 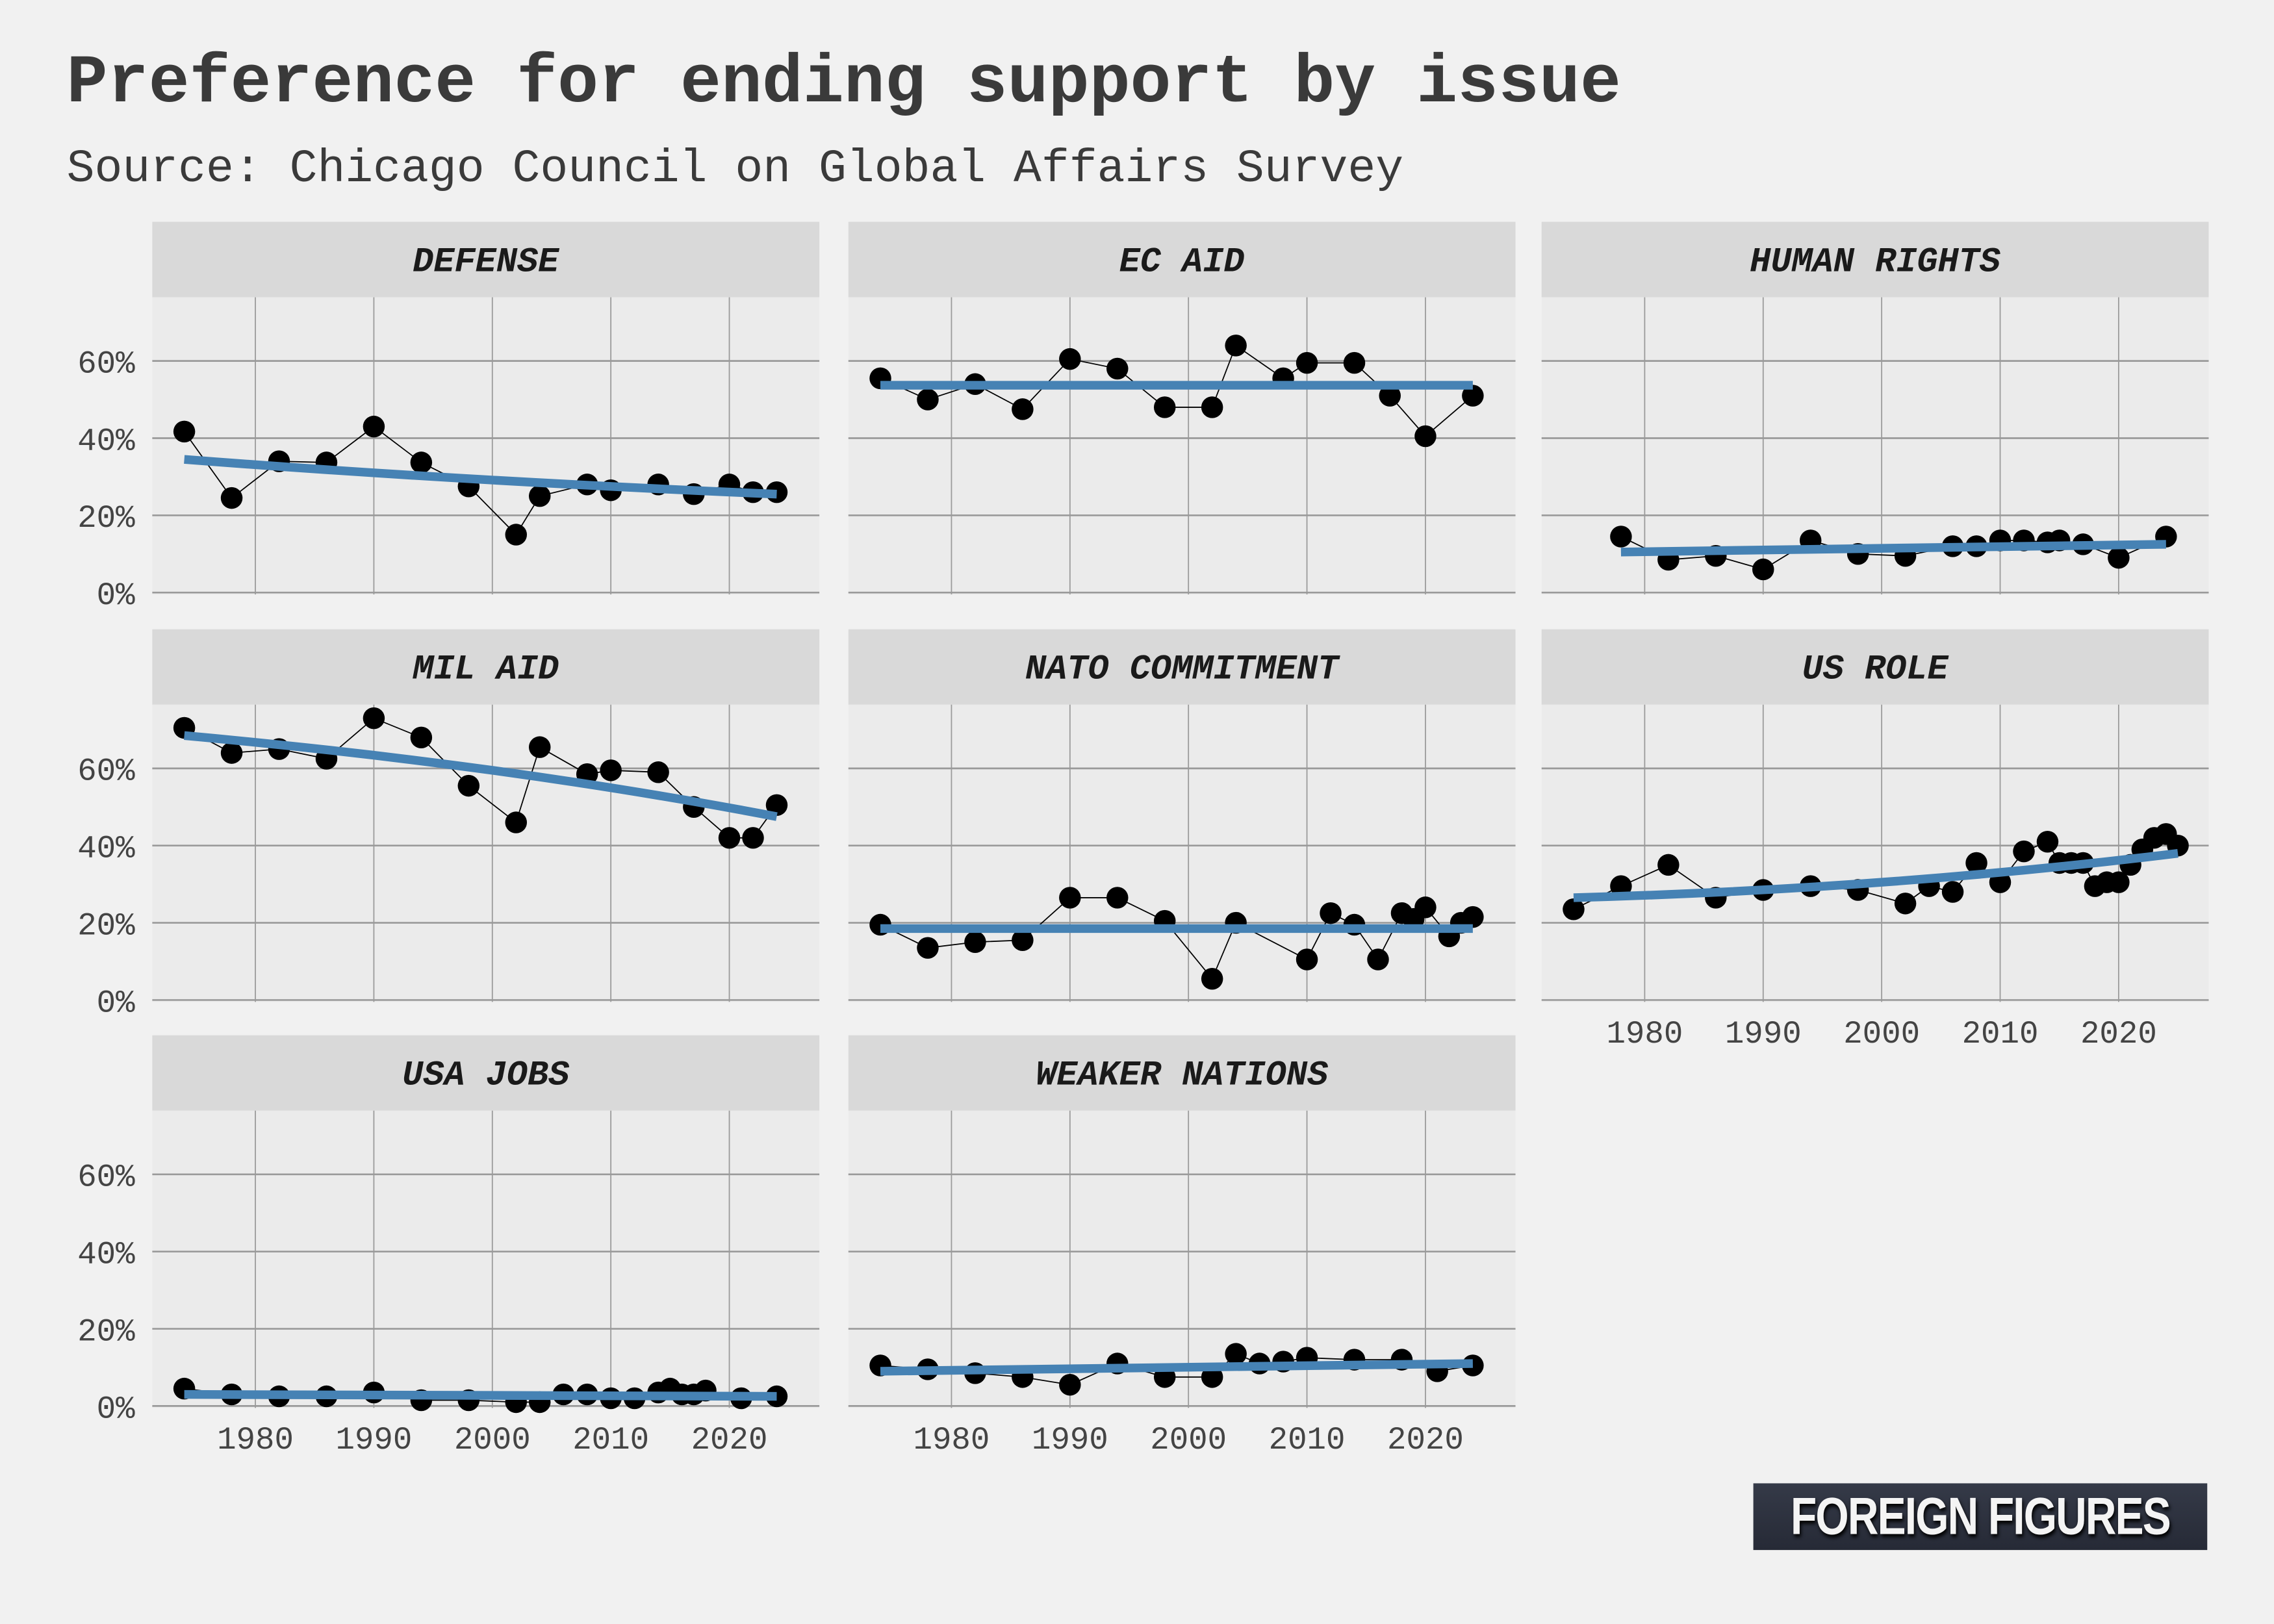 What do you see at coordinates (1182, 1246) in the screenshot?
I see `panel-weaker-nations: WEAKER NATIONS 1980 1990 2000 2010 2020` at bounding box center [1182, 1246].